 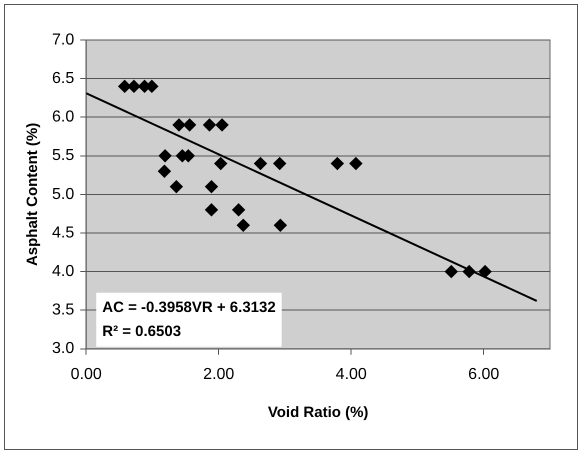 I want to click on x-tick-label: 4.00, so click(x=351, y=374).